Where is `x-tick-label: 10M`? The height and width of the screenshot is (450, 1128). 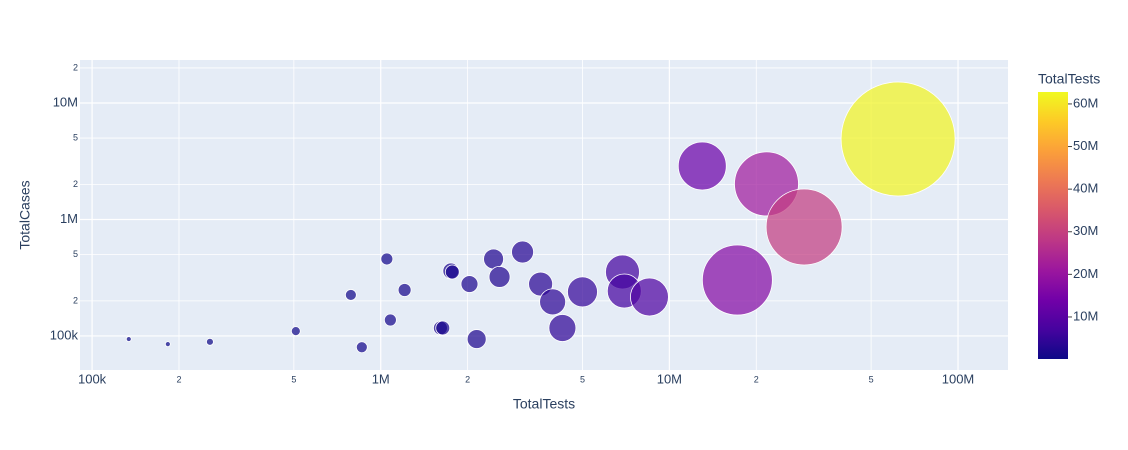
x-tick-label: 10M is located at coordinates (669, 378).